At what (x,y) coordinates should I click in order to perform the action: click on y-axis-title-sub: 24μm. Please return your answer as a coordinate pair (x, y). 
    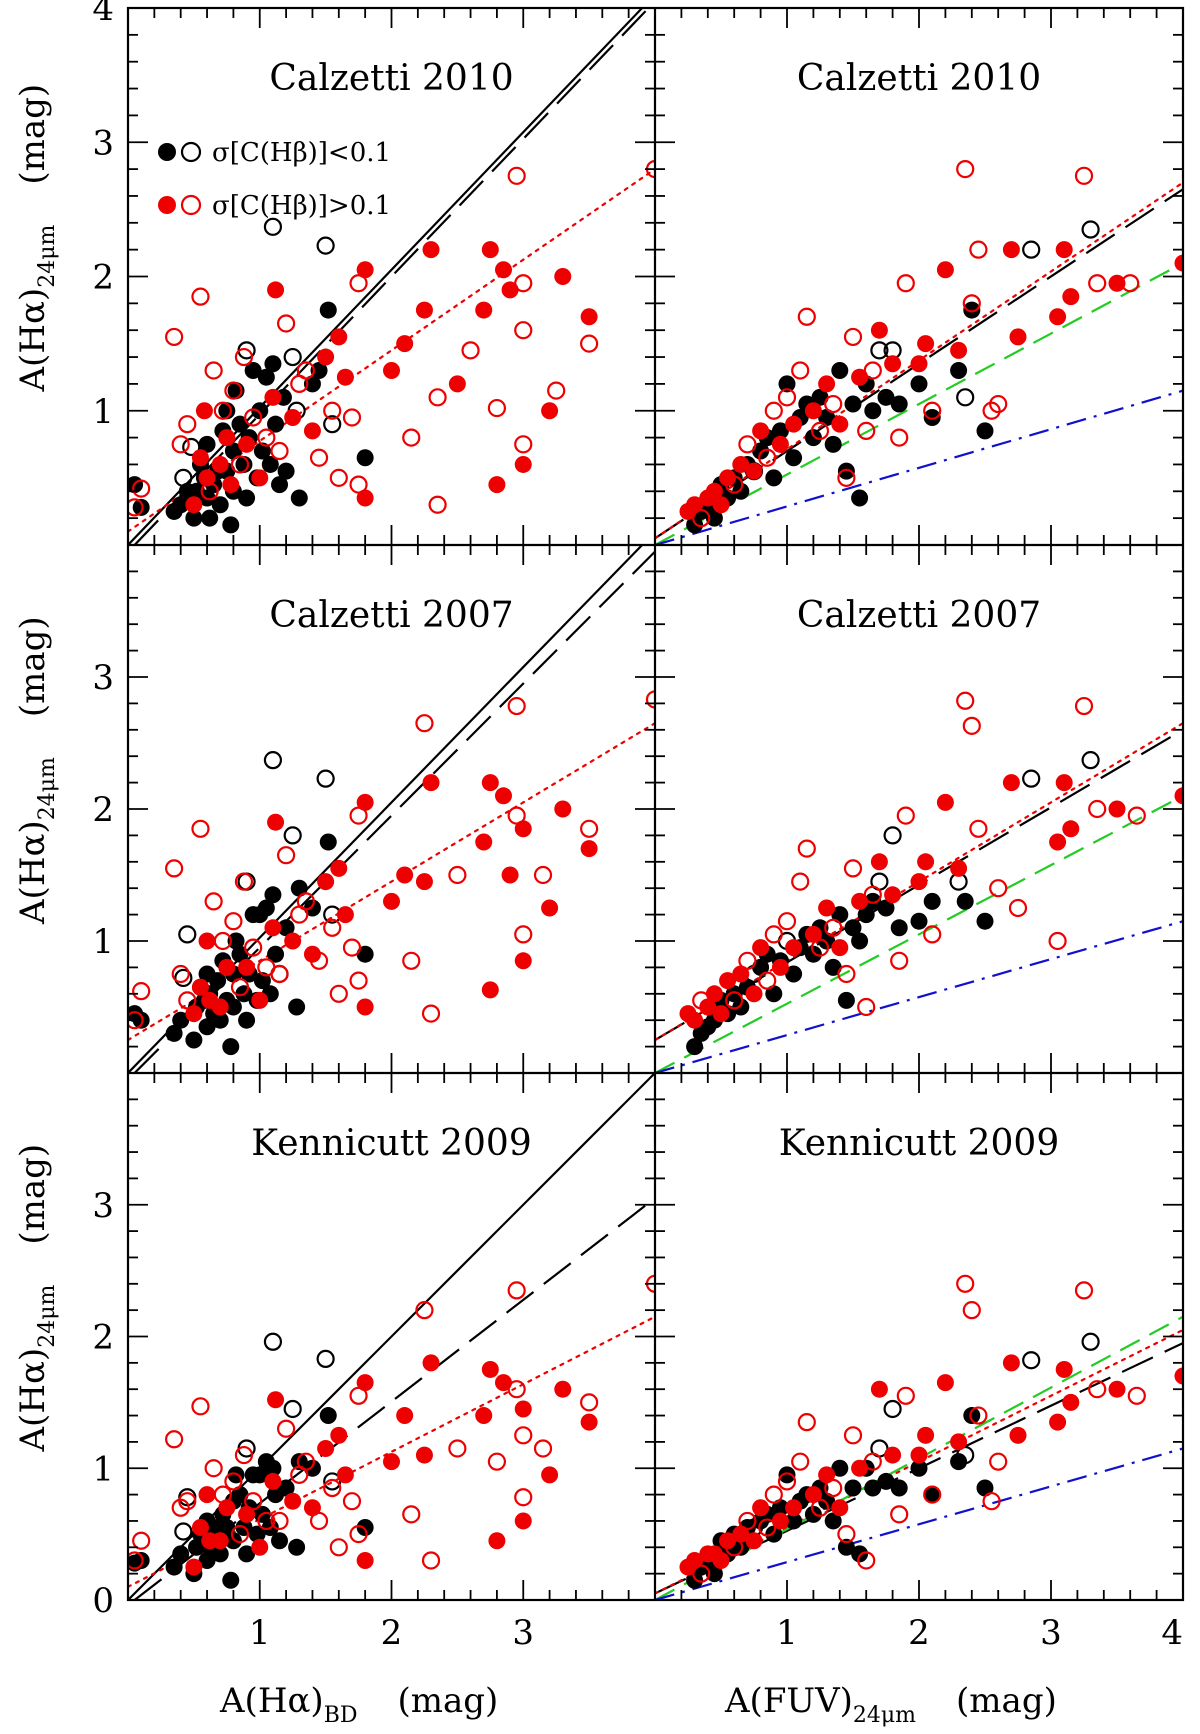
    Looking at the image, I should click on (47, 1316).